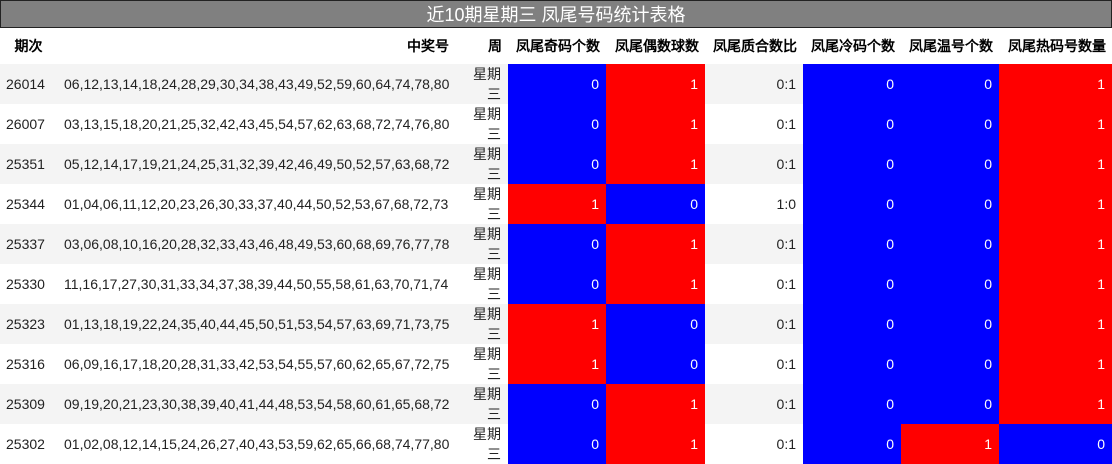 Image resolution: width=1112 pixels, height=464 pixels. Describe the element at coordinates (25, 364) in the screenshot. I see `cell-period: 25316` at that location.